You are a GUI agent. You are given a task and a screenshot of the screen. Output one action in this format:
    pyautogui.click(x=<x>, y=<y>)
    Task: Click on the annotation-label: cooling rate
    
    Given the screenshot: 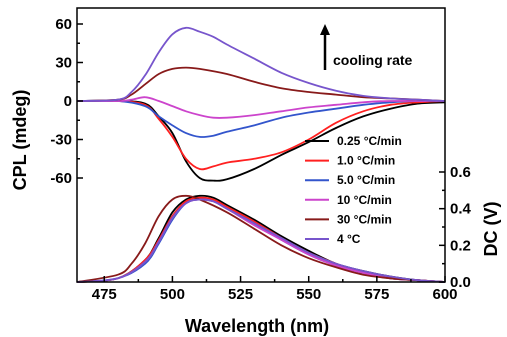 What is the action you would take?
    pyautogui.click(x=373, y=60)
    